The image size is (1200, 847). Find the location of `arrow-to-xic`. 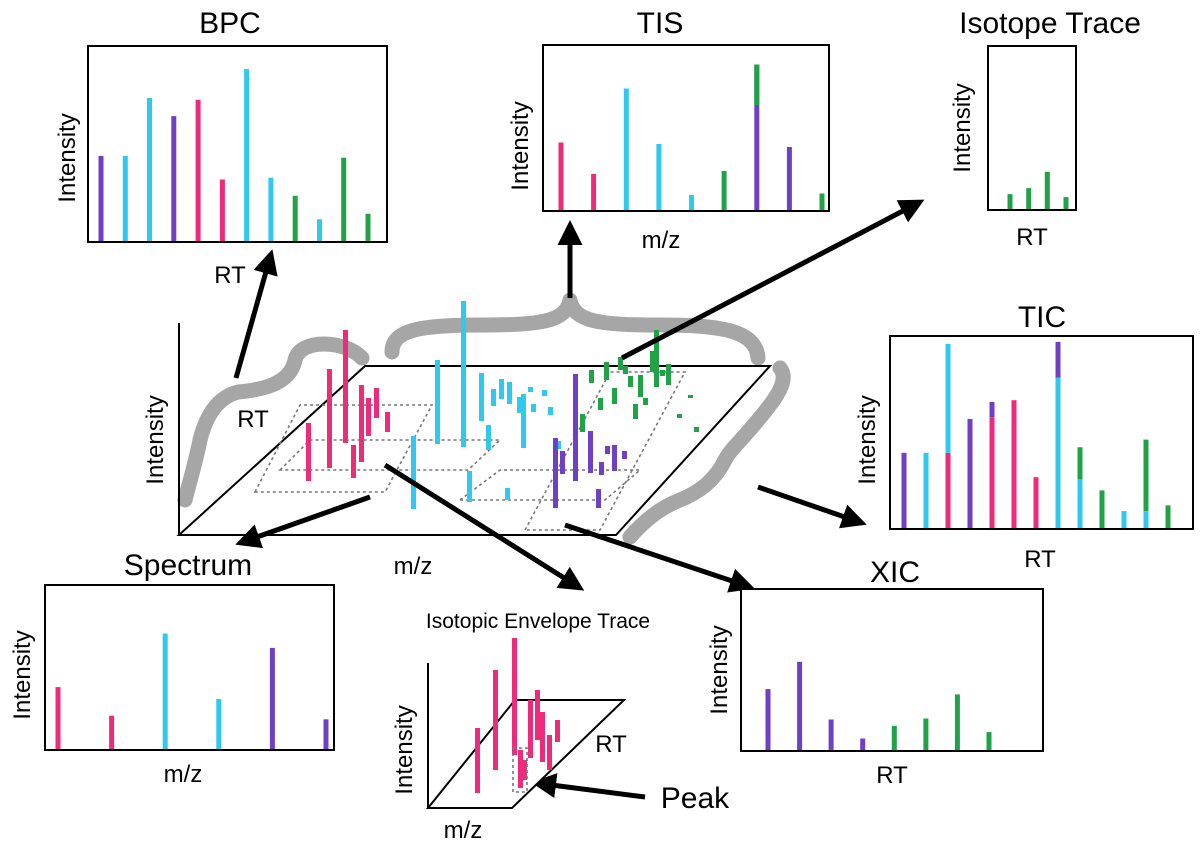

arrow-to-xic is located at coordinates (659, 557).